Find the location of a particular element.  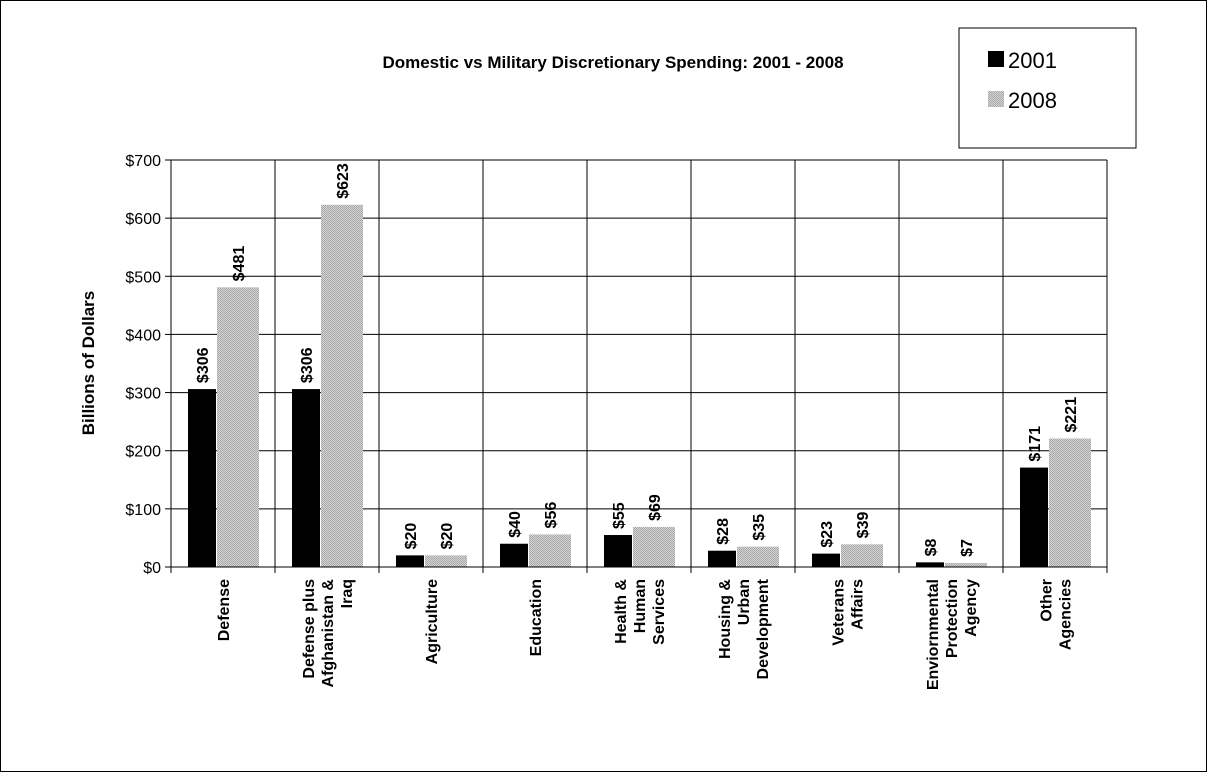

y-tick-label: $600 is located at coordinates (143, 219).